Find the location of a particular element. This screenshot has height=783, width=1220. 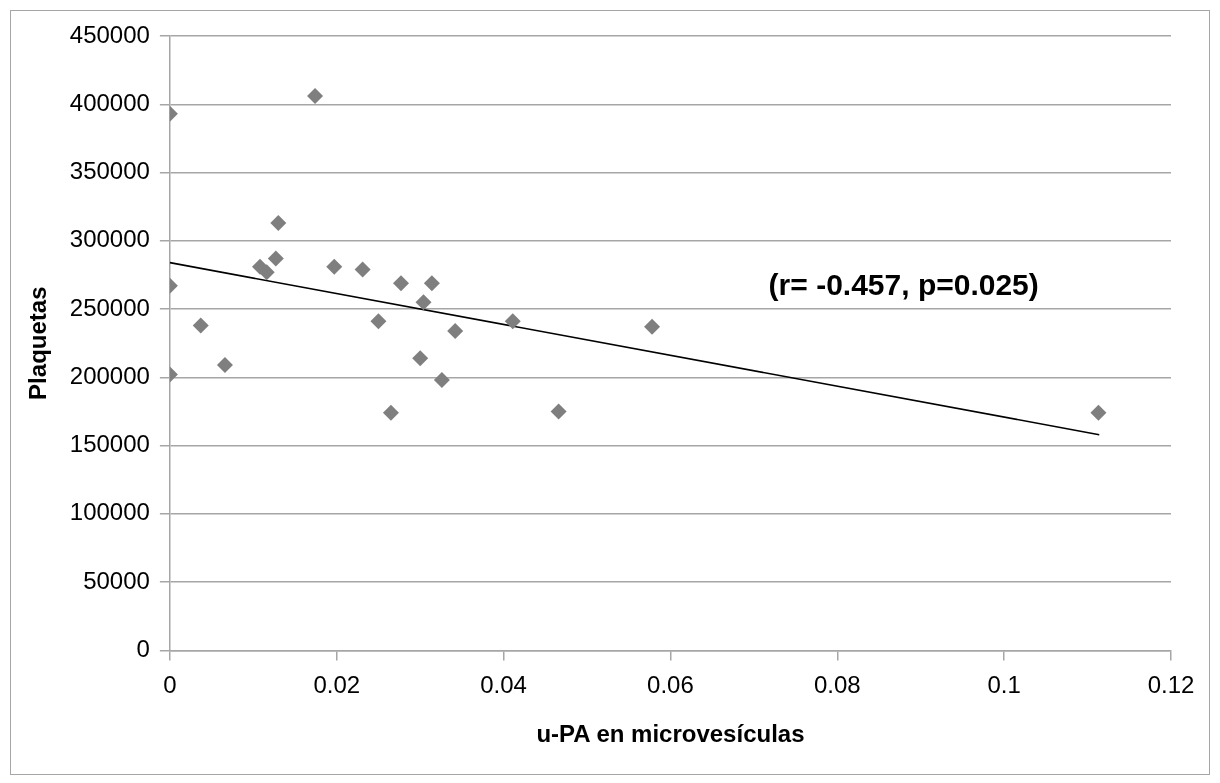

y-tick-label: 400000 is located at coordinates (109, 102).